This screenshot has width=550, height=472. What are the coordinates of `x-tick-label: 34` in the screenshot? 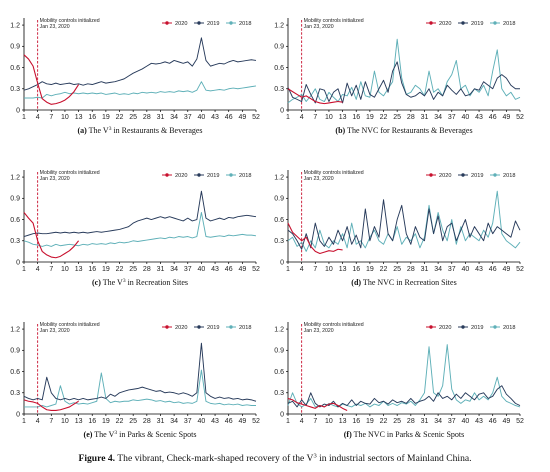 It's located at (174, 117).